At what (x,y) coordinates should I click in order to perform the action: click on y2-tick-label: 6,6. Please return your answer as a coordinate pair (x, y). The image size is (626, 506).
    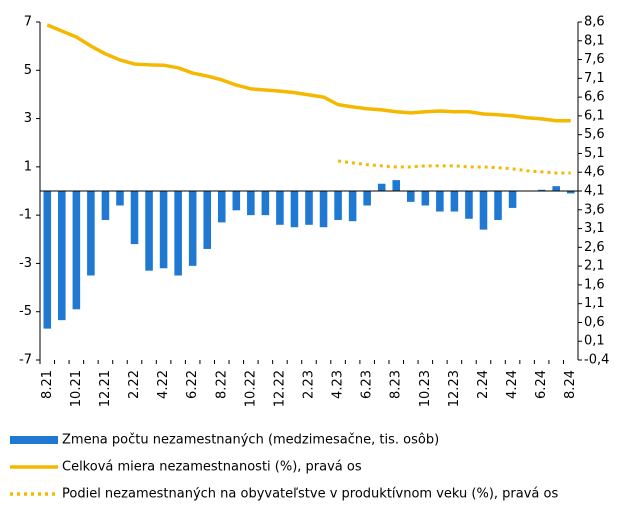
    Looking at the image, I should click on (594, 97).